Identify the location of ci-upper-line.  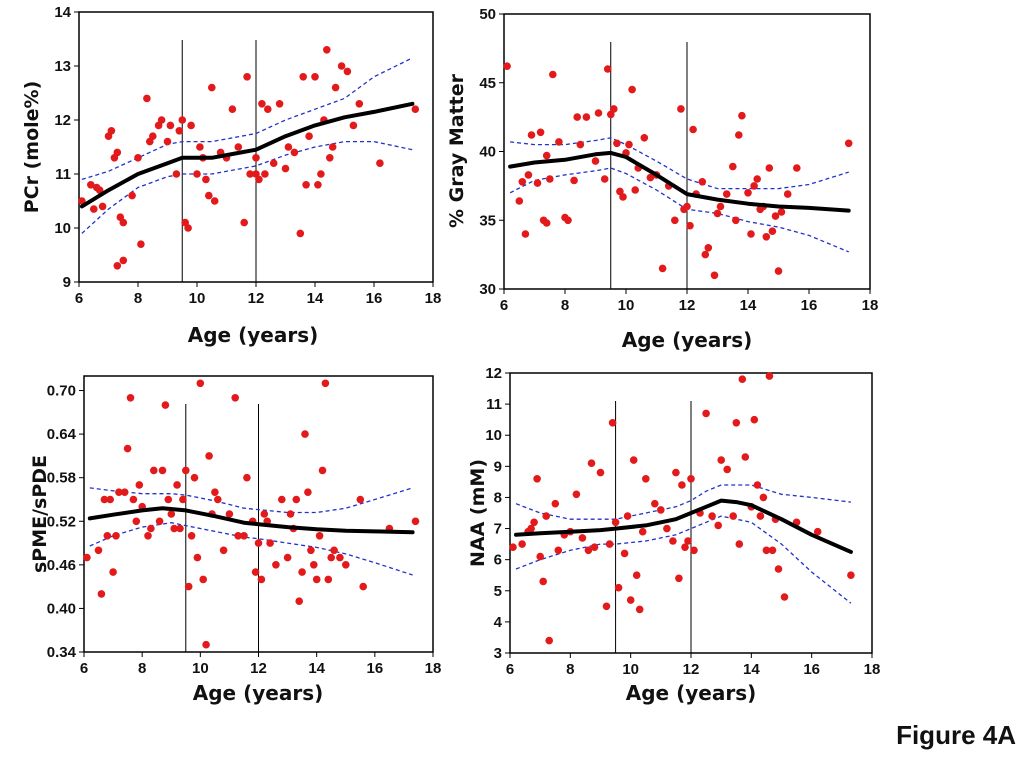
(683, 502).